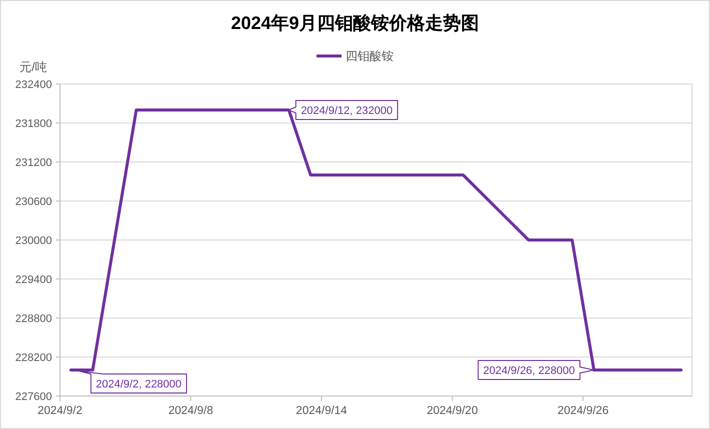  I want to click on annotation: 2024/9/12, 232000, so click(346, 110).